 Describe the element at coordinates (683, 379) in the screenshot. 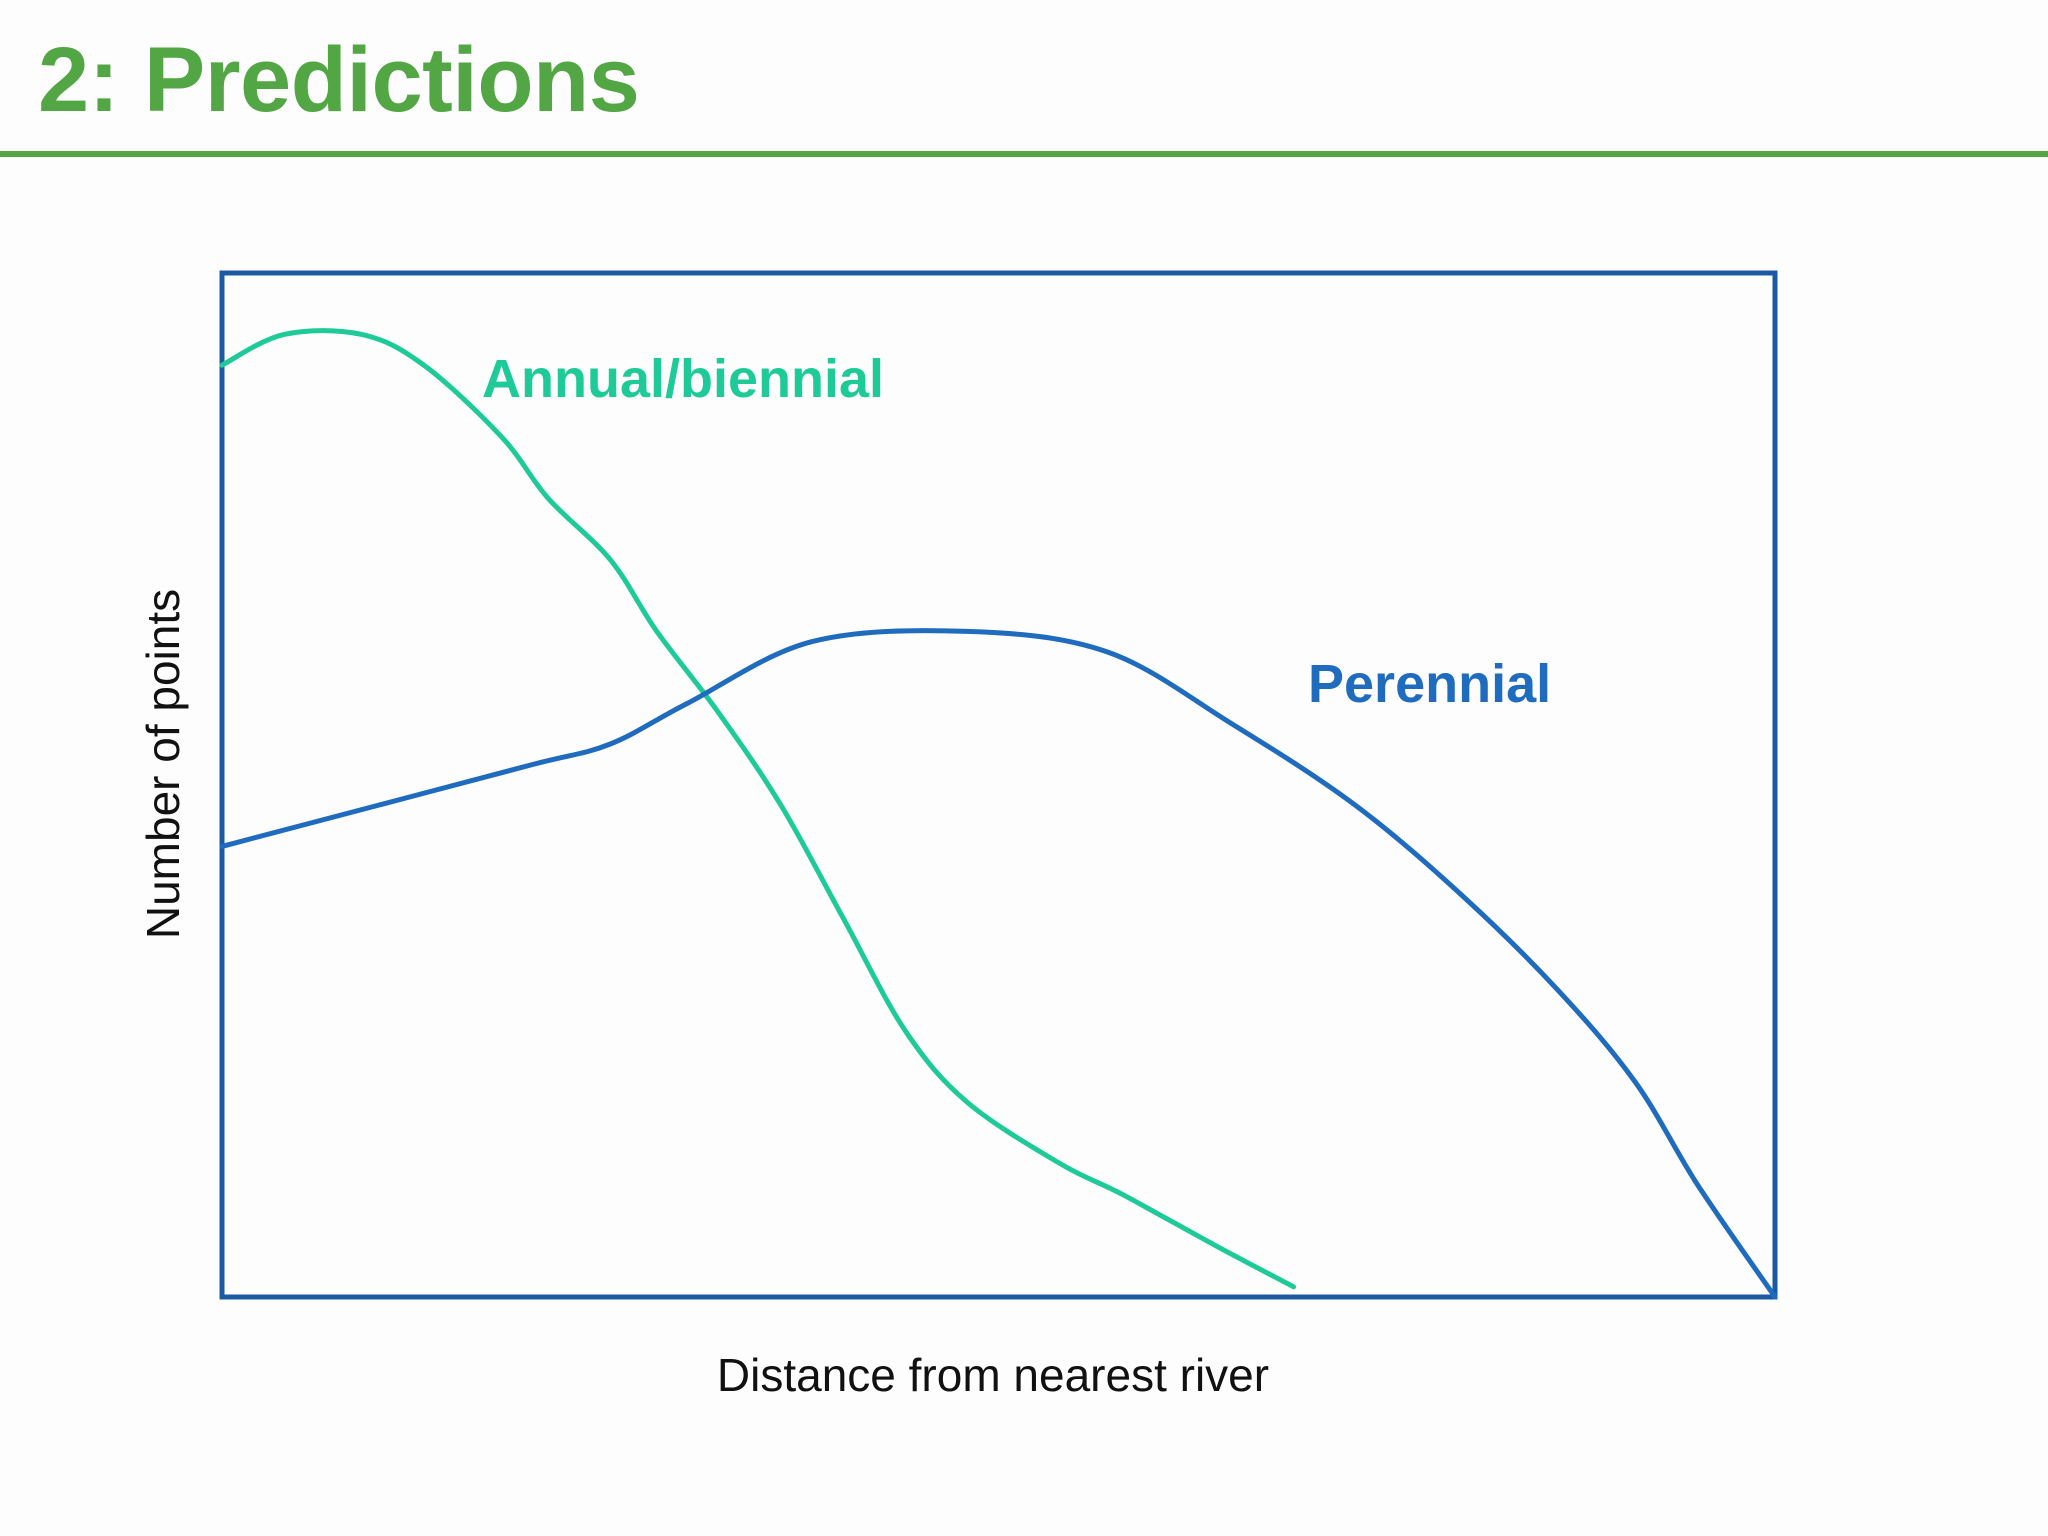

I see `series-label-annual: Annual/biennial` at that location.